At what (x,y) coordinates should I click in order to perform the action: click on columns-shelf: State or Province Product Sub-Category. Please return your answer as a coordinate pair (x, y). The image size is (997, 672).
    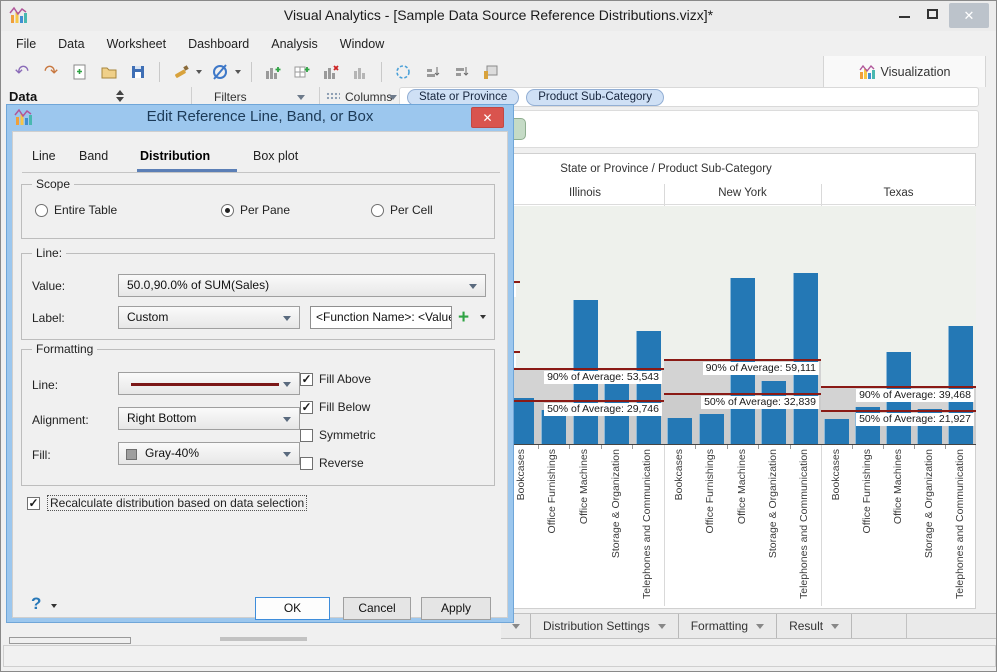
    Looking at the image, I should click on (689, 97).